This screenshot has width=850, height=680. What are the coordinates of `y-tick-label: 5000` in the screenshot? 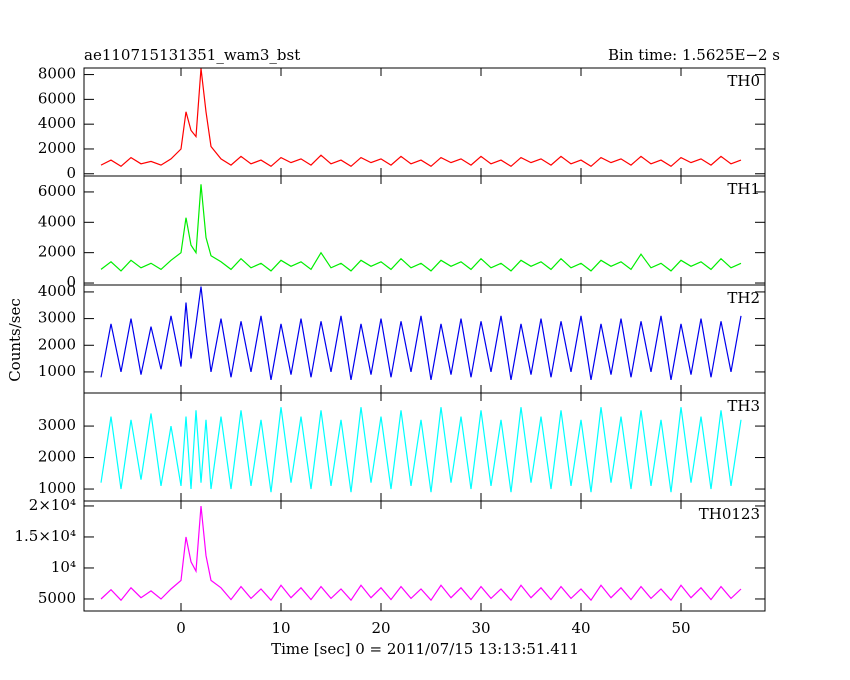 It's located at (57, 598).